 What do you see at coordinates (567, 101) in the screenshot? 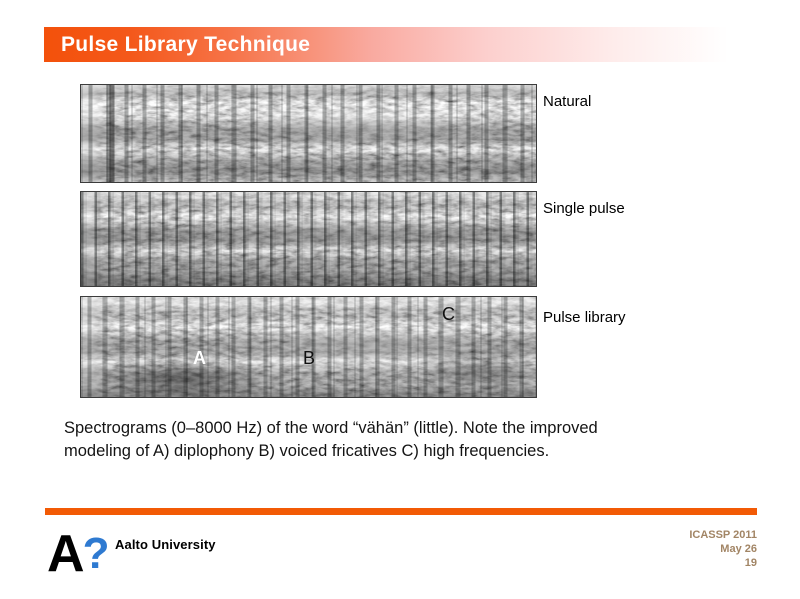
I see `panel-label-natural: Natural` at bounding box center [567, 101].